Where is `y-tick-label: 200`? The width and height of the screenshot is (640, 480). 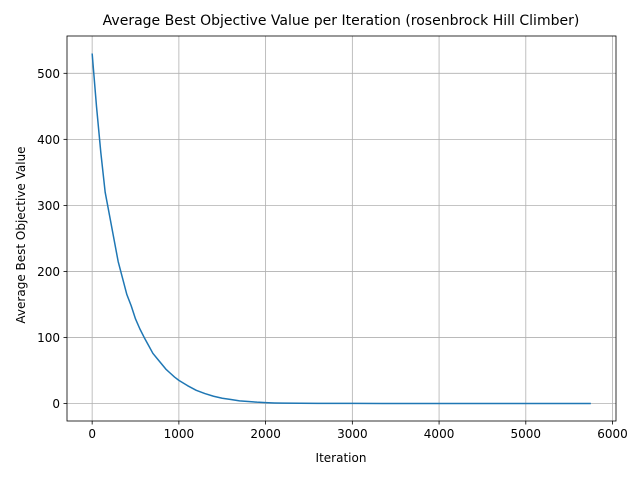 y-tick-label: 200 is located at coordinates (48, 272).